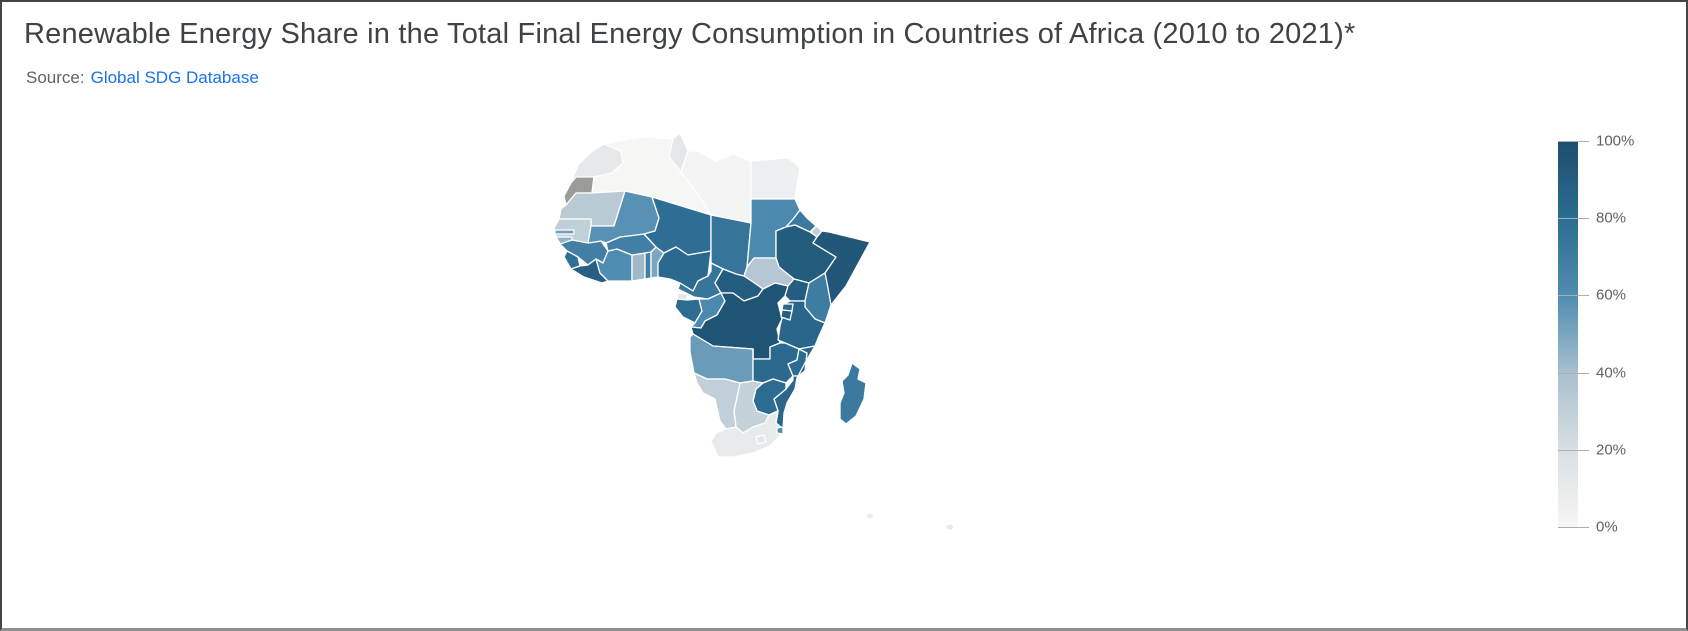  I want to click on legend-tick-label: 0%, so click(1607, 527).